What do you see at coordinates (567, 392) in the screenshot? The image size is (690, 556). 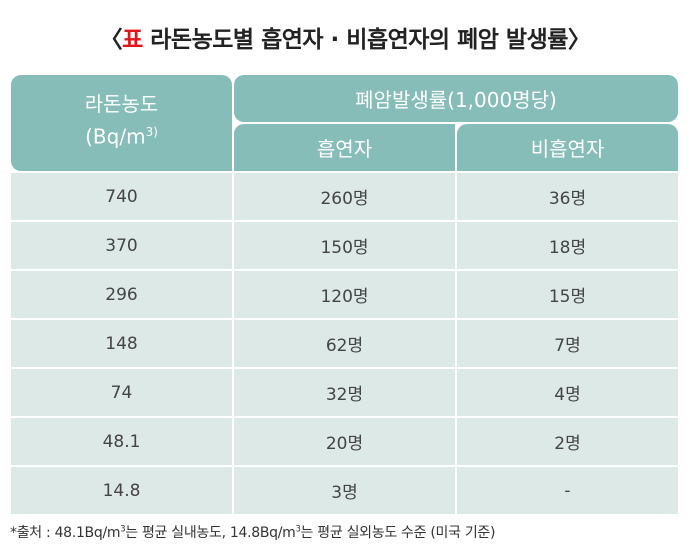 I see `nonsmoker-cell: 4명` at bounding box center [567, 392].